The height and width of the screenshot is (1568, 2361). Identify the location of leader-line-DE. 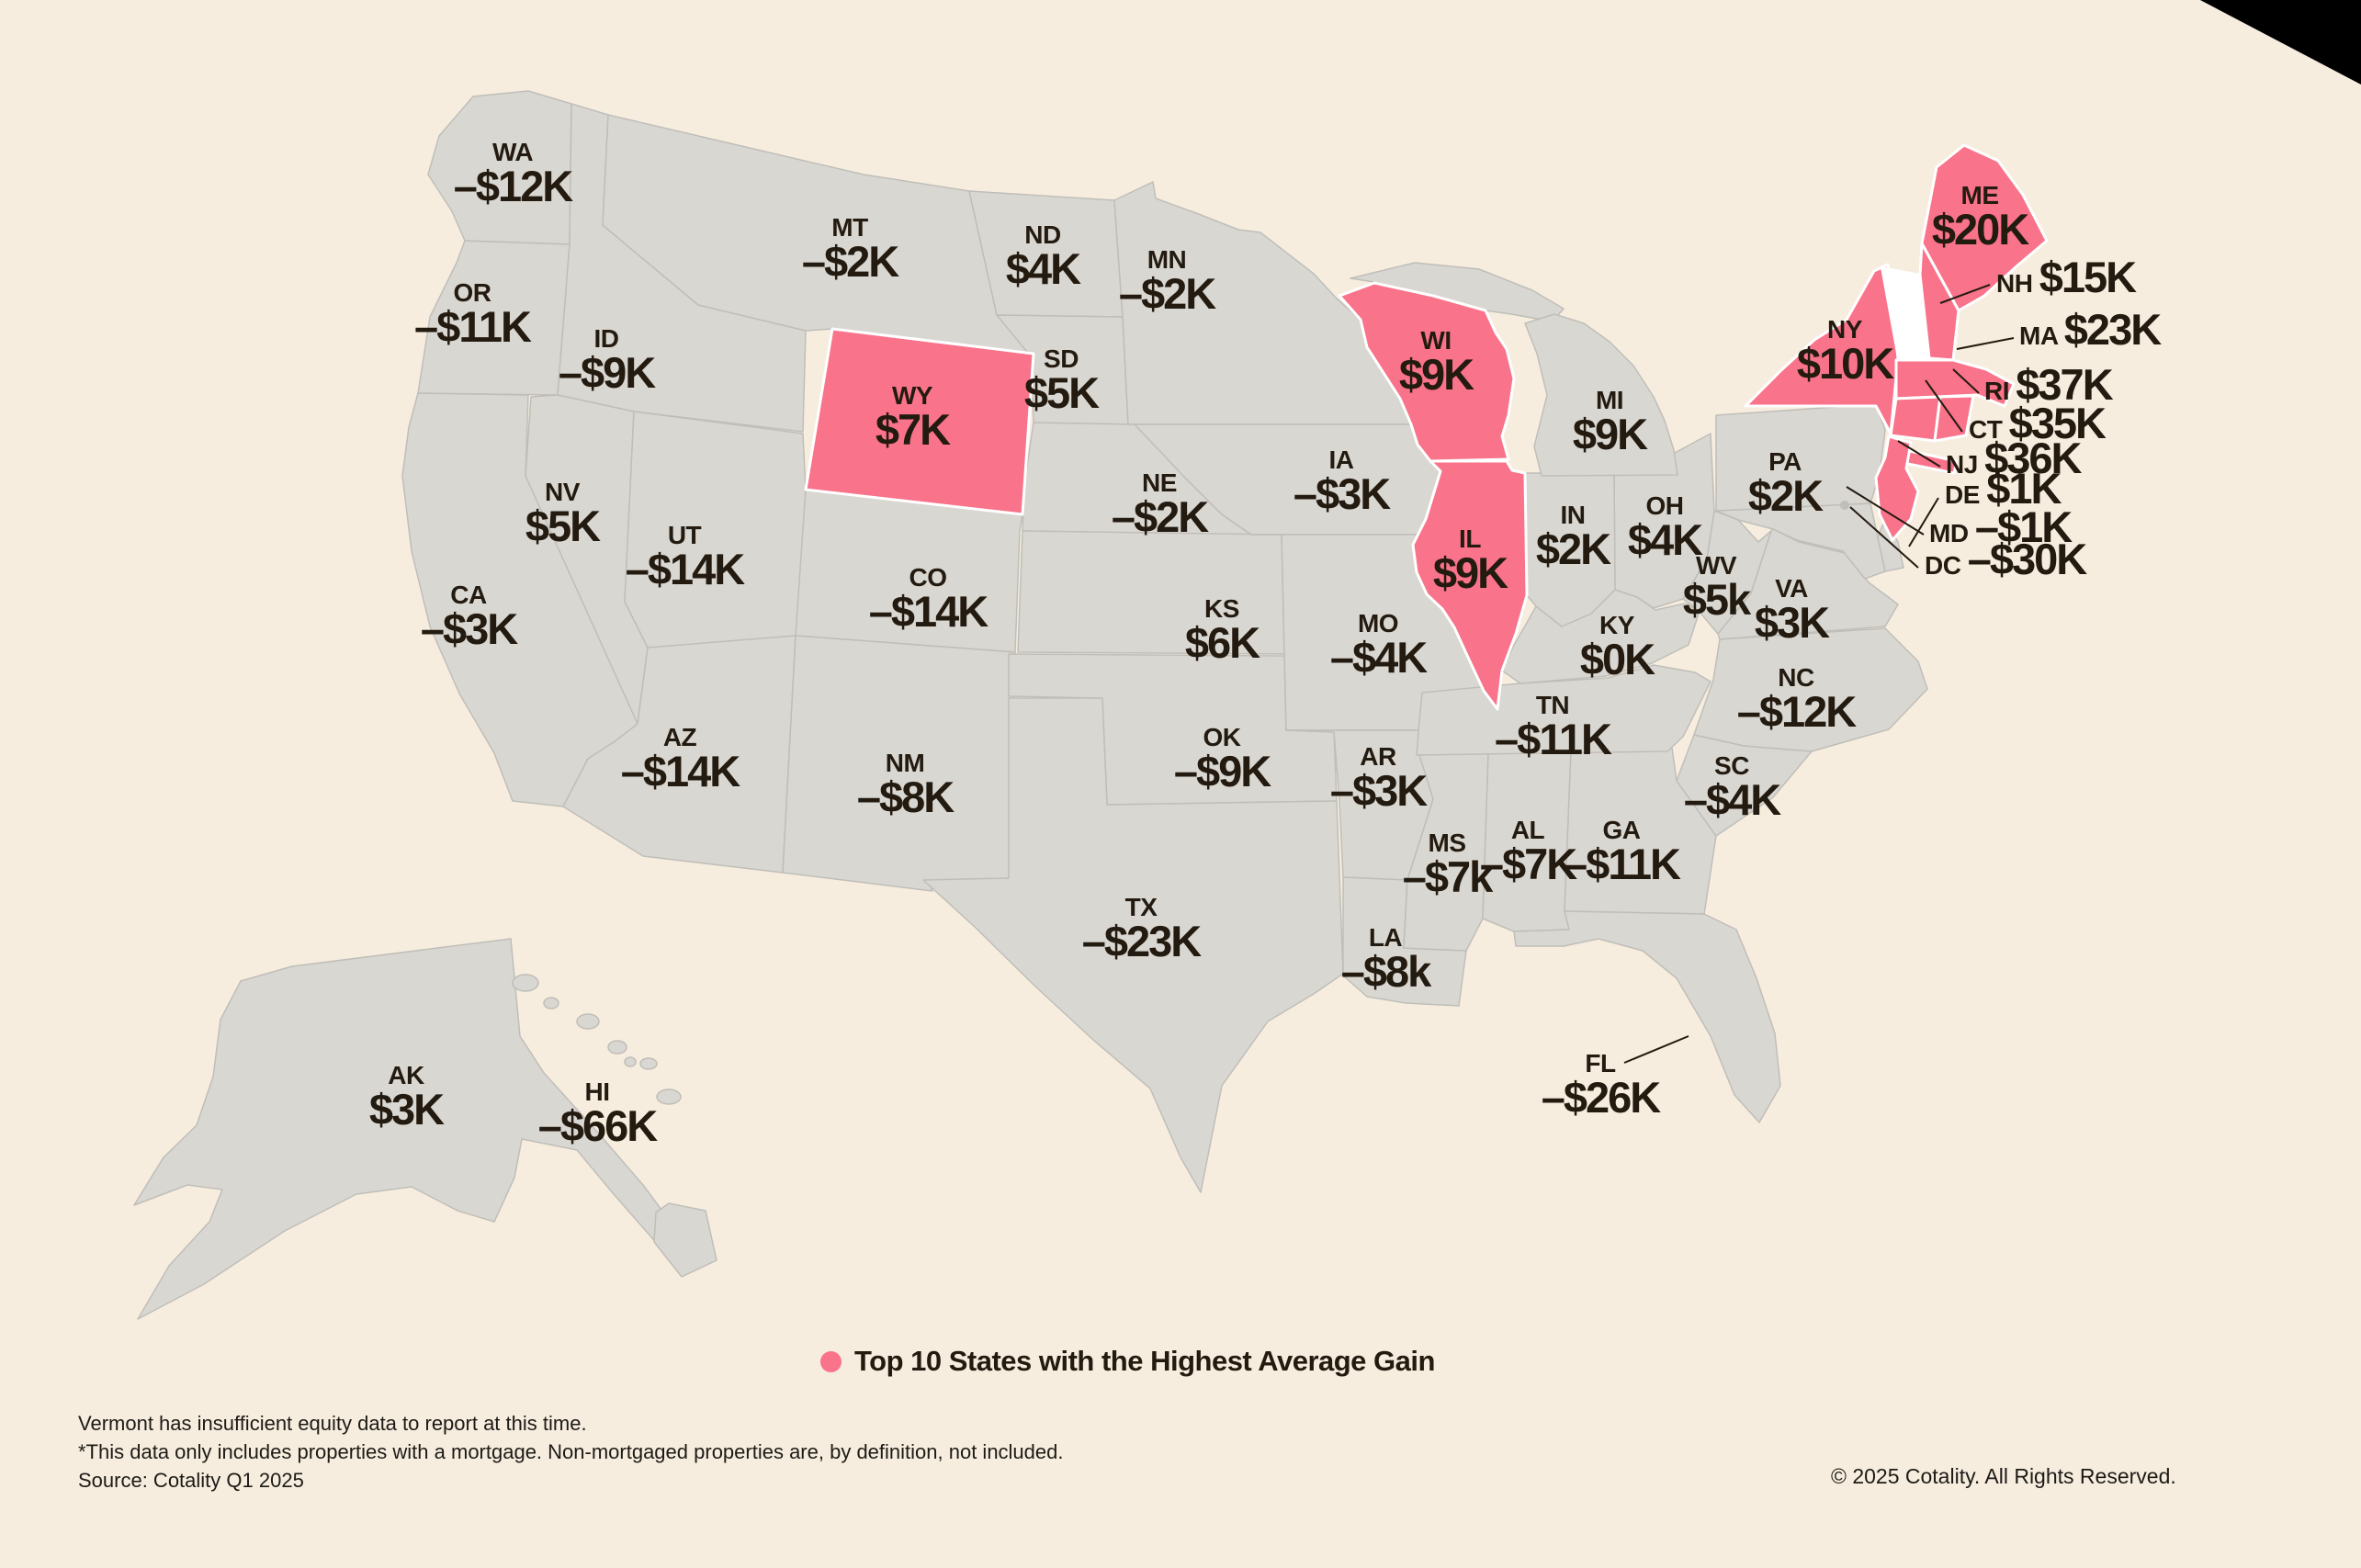
(1923, 522).